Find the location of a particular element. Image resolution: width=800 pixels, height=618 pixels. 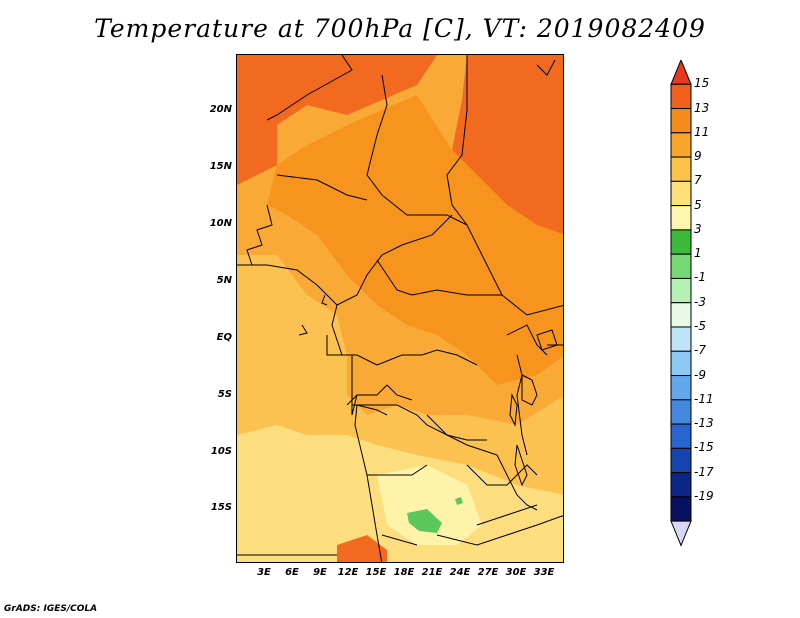

lon-label-3e: 3E is located at coordinates (264, 572).